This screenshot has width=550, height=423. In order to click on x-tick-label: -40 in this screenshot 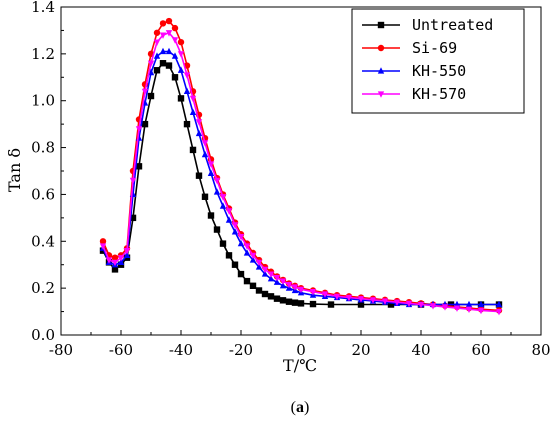, I will do `click(181, 350)`.